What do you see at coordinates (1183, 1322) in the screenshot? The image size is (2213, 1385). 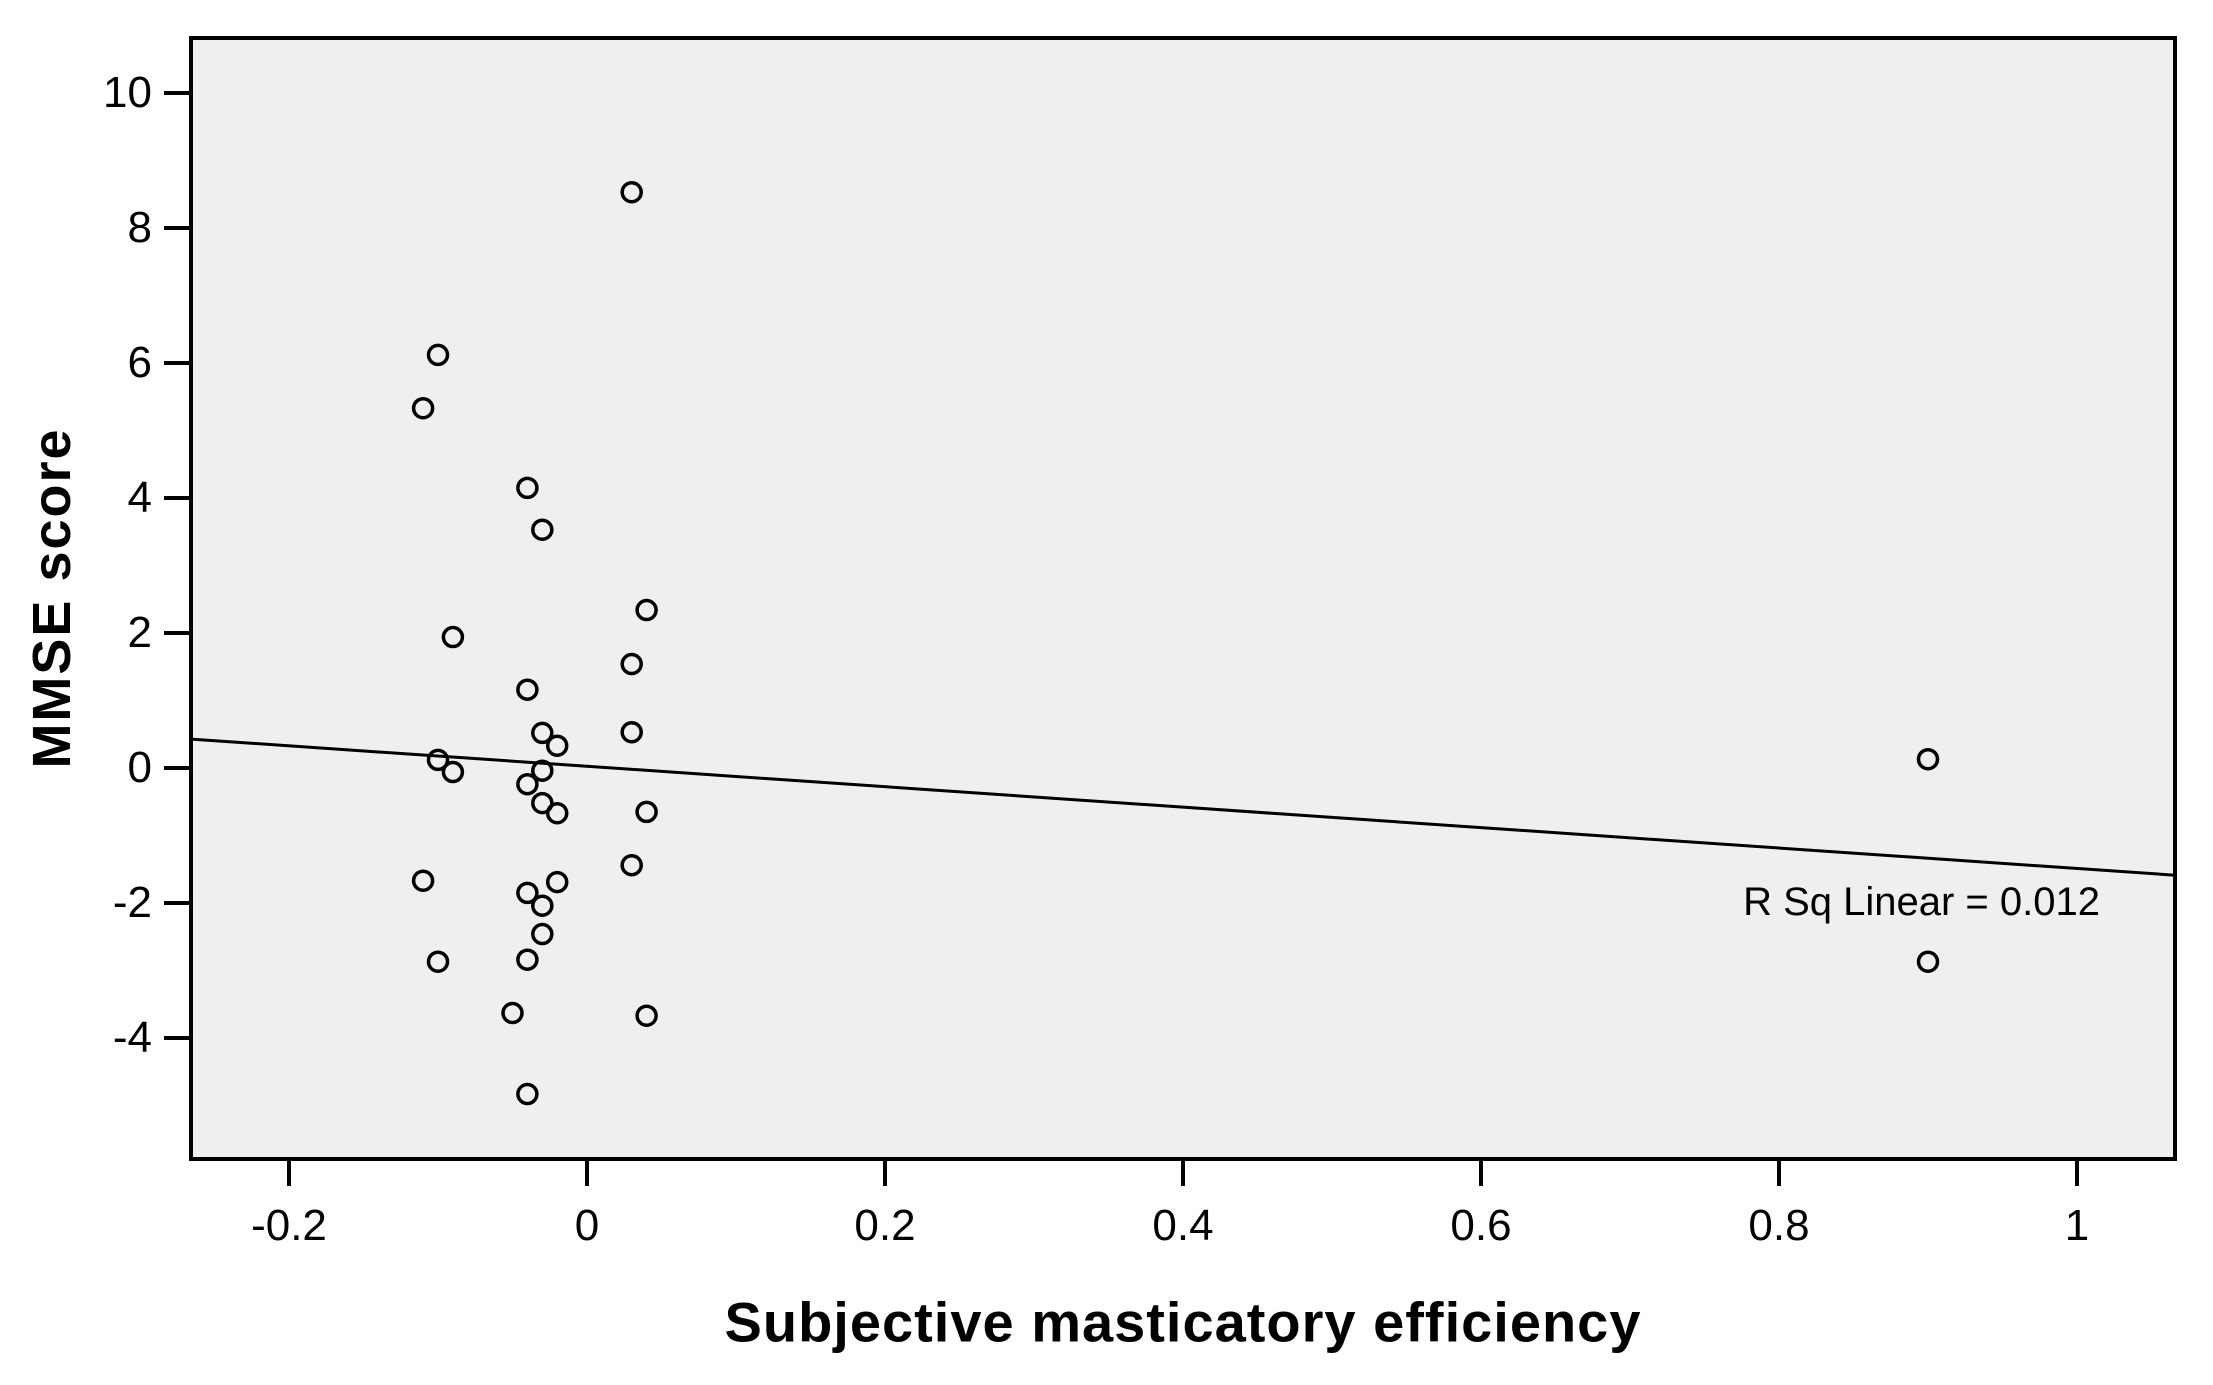 I see `x-axis-title: Subjective masticatory efficiency` at bounding box center [1183, 1322].